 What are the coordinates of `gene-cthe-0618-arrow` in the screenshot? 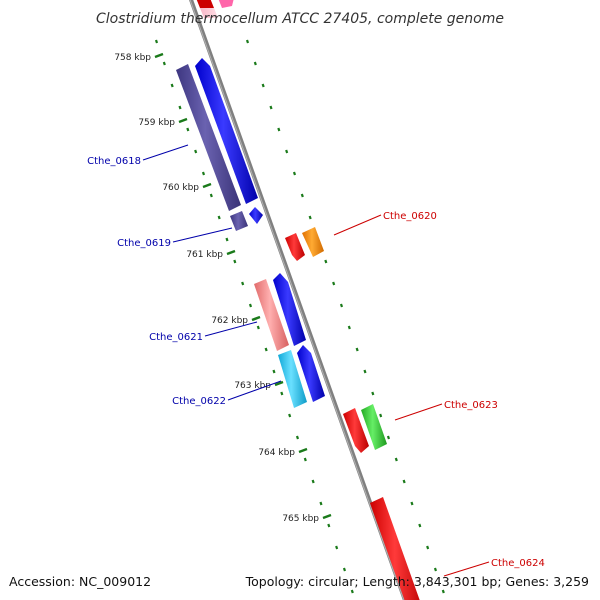 It's located at (226, 131).